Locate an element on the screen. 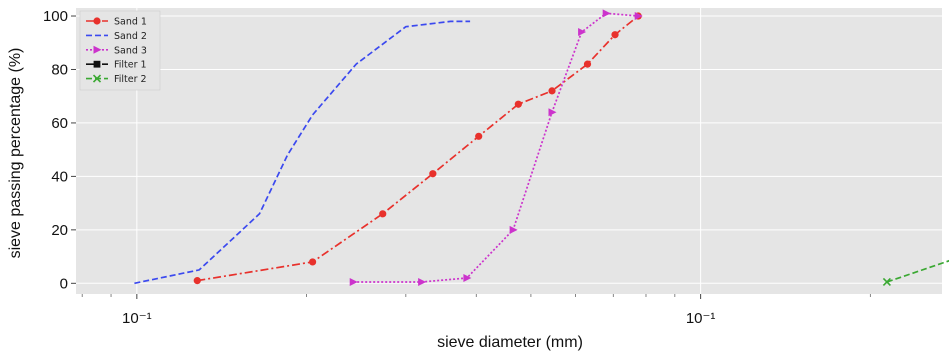 Image resolution: width=949 pixels, height=353 pixels. legend-box is located at coordinates (120, 50).